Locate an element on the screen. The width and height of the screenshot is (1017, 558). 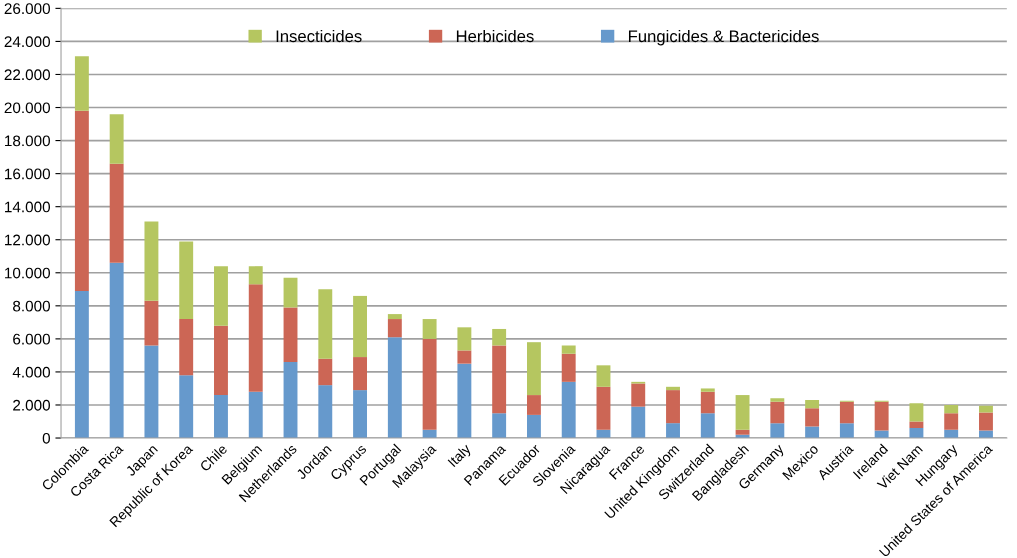
y-tick-label: 4.000 is located at coordinates (31, 372).